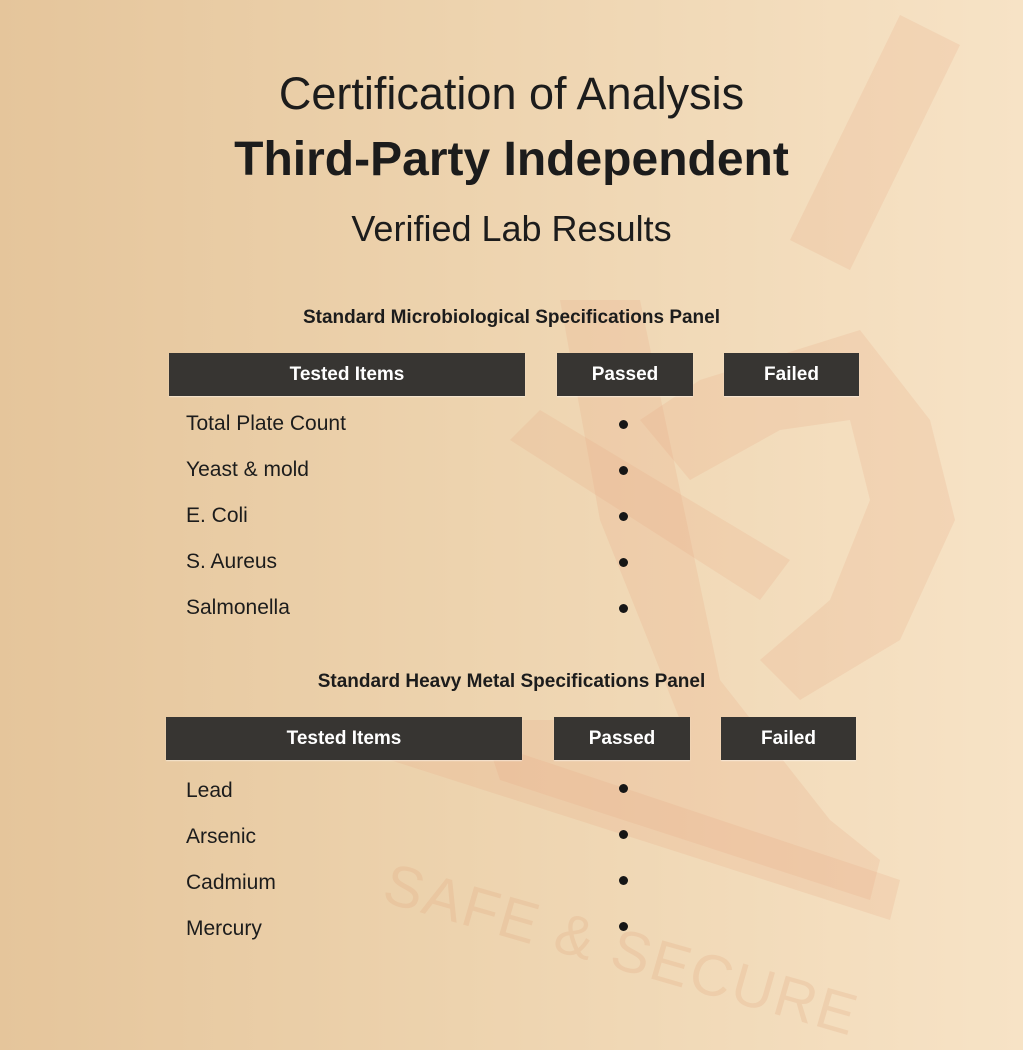 Image resolution: width=1023 pixels, height=1050 pixels. Describe the element at coordinates (511, 93) in the screenshot. I see `title: Certification of Analysis` at that location.